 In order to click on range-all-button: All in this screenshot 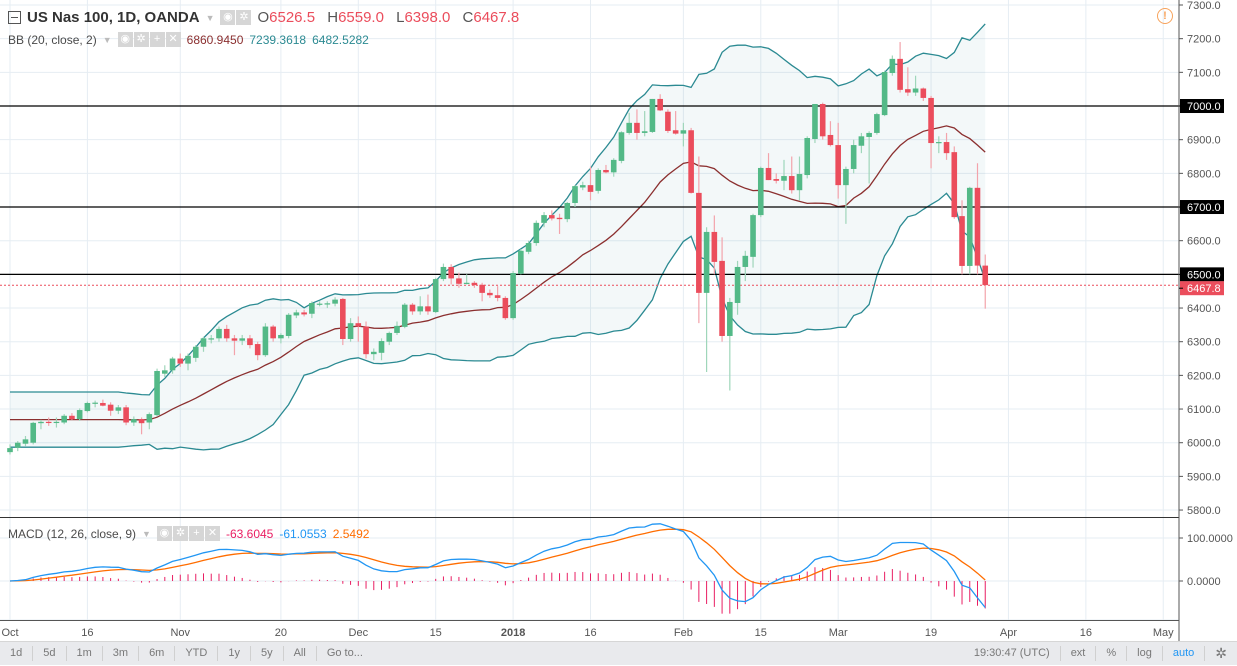, I will do `click(300, 653)`.